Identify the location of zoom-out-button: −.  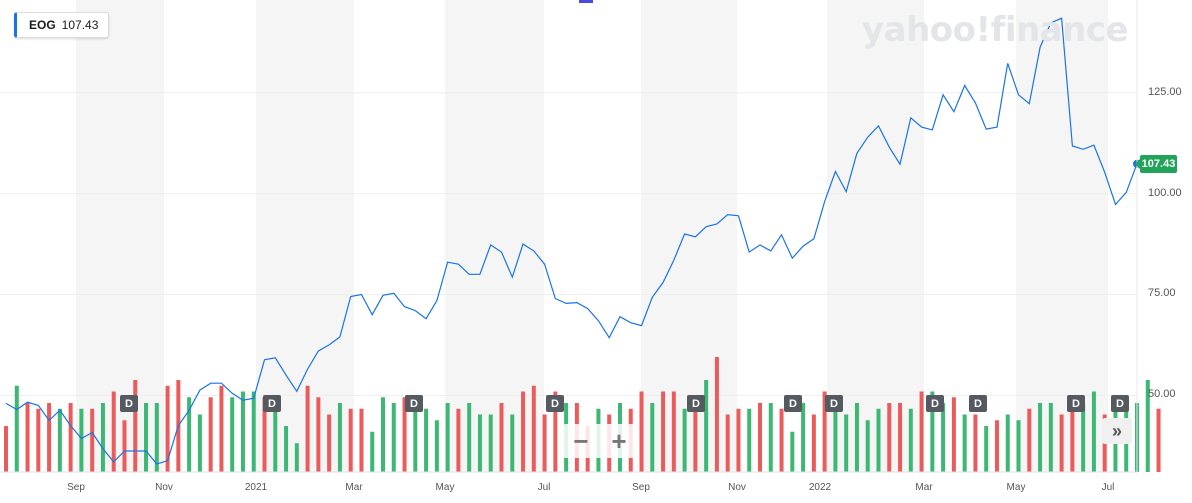
(581, 441).